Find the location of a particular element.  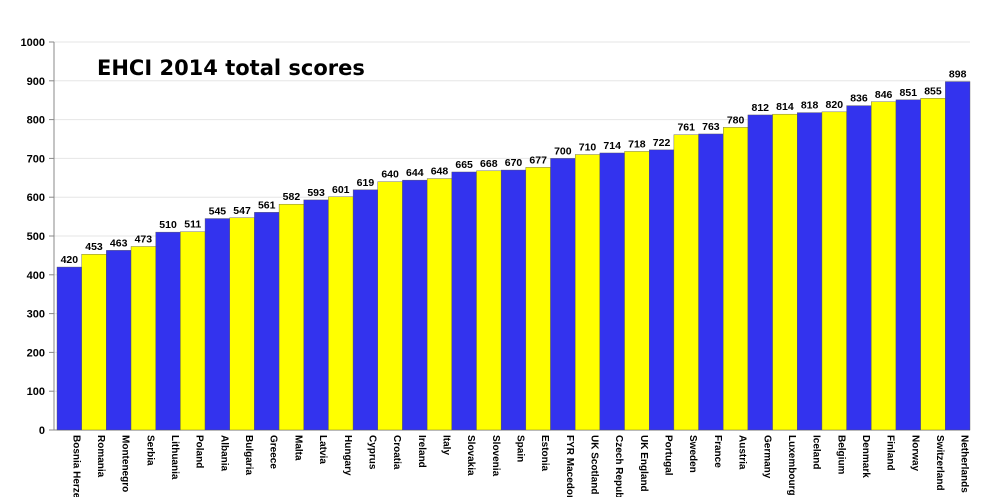

chart-title: EHCI 2014 total scores is located at coordinates (231, 68).